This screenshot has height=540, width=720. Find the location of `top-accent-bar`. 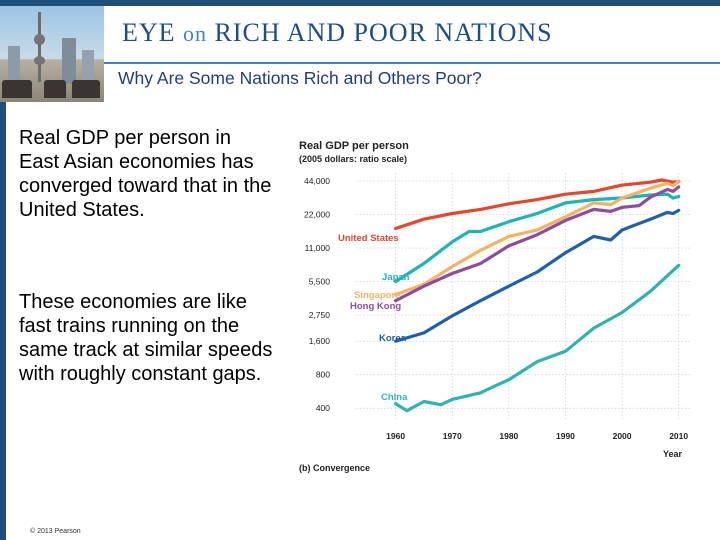

top-accent-bar is located at coordinates (360, 3).